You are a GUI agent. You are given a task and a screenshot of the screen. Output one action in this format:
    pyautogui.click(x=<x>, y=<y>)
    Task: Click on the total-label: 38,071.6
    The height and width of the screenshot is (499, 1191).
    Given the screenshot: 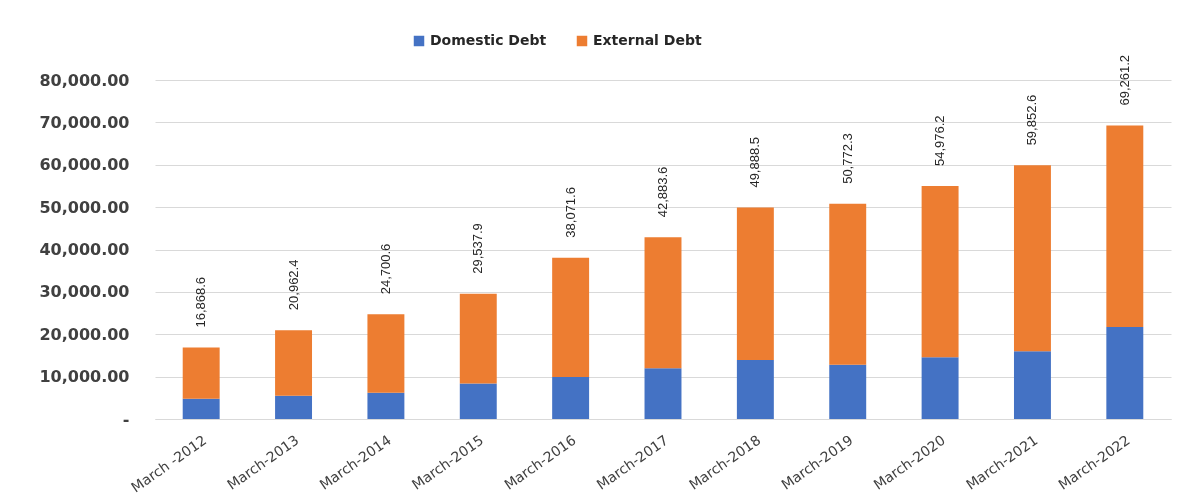 What is the action you would take?
    pyautogui.click(x=570, y=212)
    